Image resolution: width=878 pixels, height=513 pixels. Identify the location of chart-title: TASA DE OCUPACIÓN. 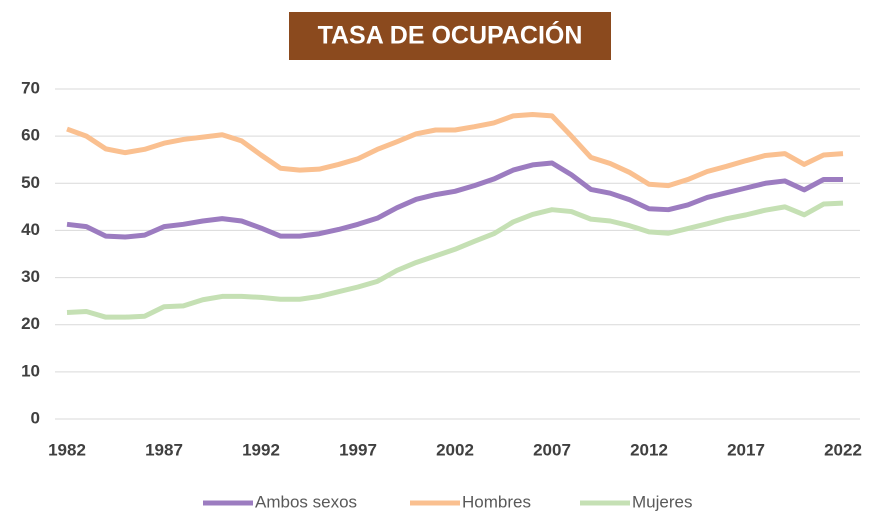
(450, 35).